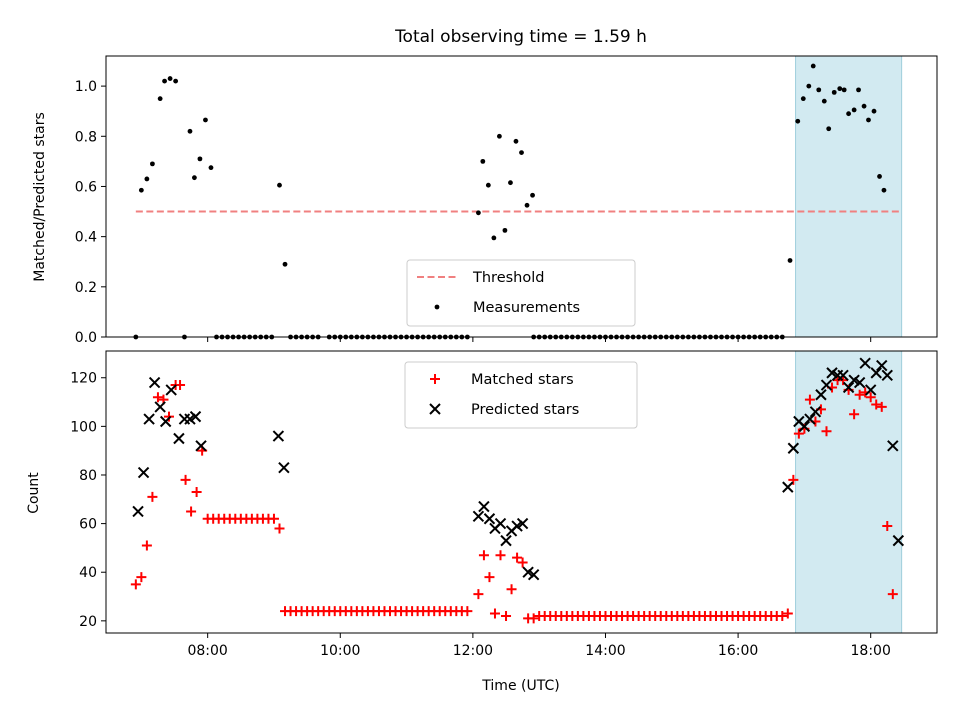 This screenshot has width=960, height=720. Describe the element at coordinates (522, 380) in the screenshot. I see `legend-entry-label: Matched stars` at that location.